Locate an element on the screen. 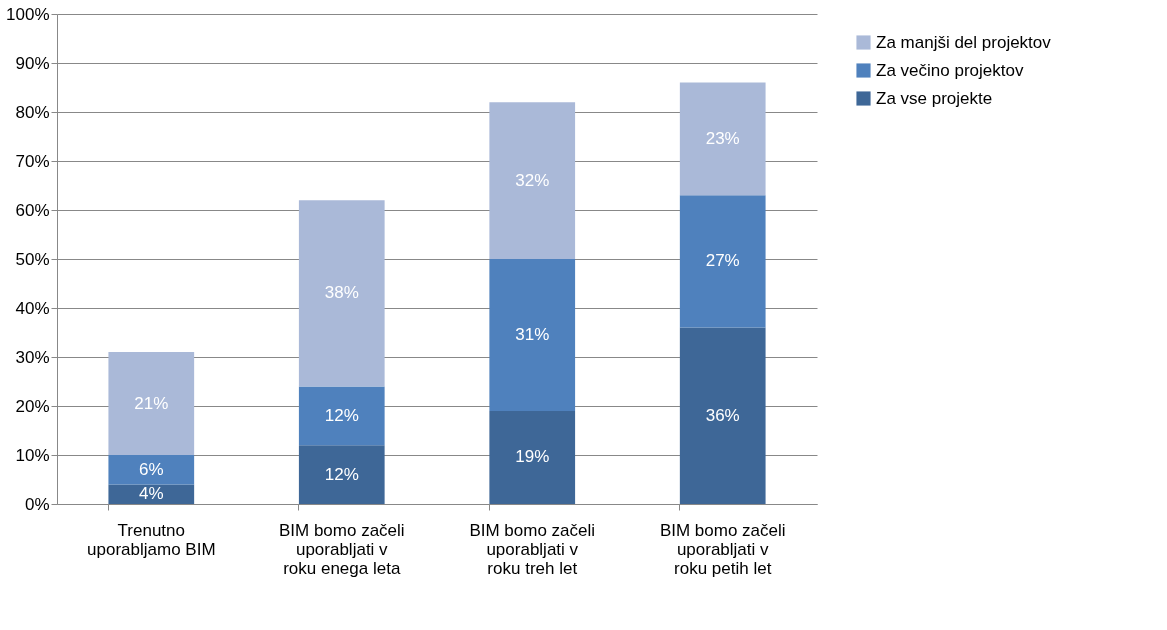 Image resolution: width=1167 pixels, height=630 pixels. x-tick-label: BIM bomo začeli uporabljati v roku treh let is located at coordinates (532, 549).